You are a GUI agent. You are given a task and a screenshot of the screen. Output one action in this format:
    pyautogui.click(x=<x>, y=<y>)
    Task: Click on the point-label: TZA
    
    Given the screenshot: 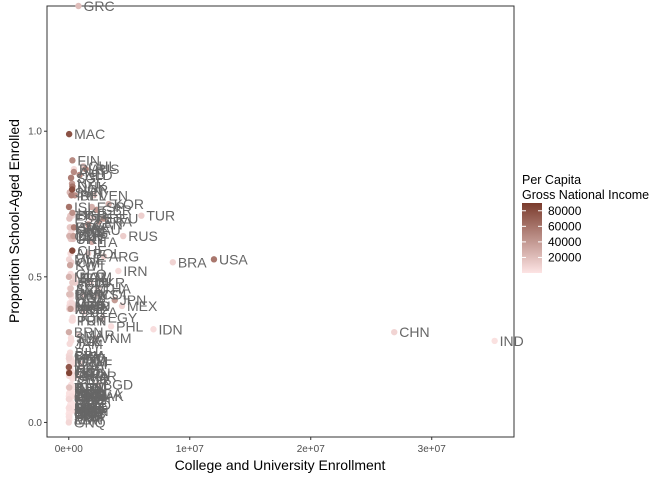 What is the action you would take?
    pyautogui.click(x=89, y=411)
    